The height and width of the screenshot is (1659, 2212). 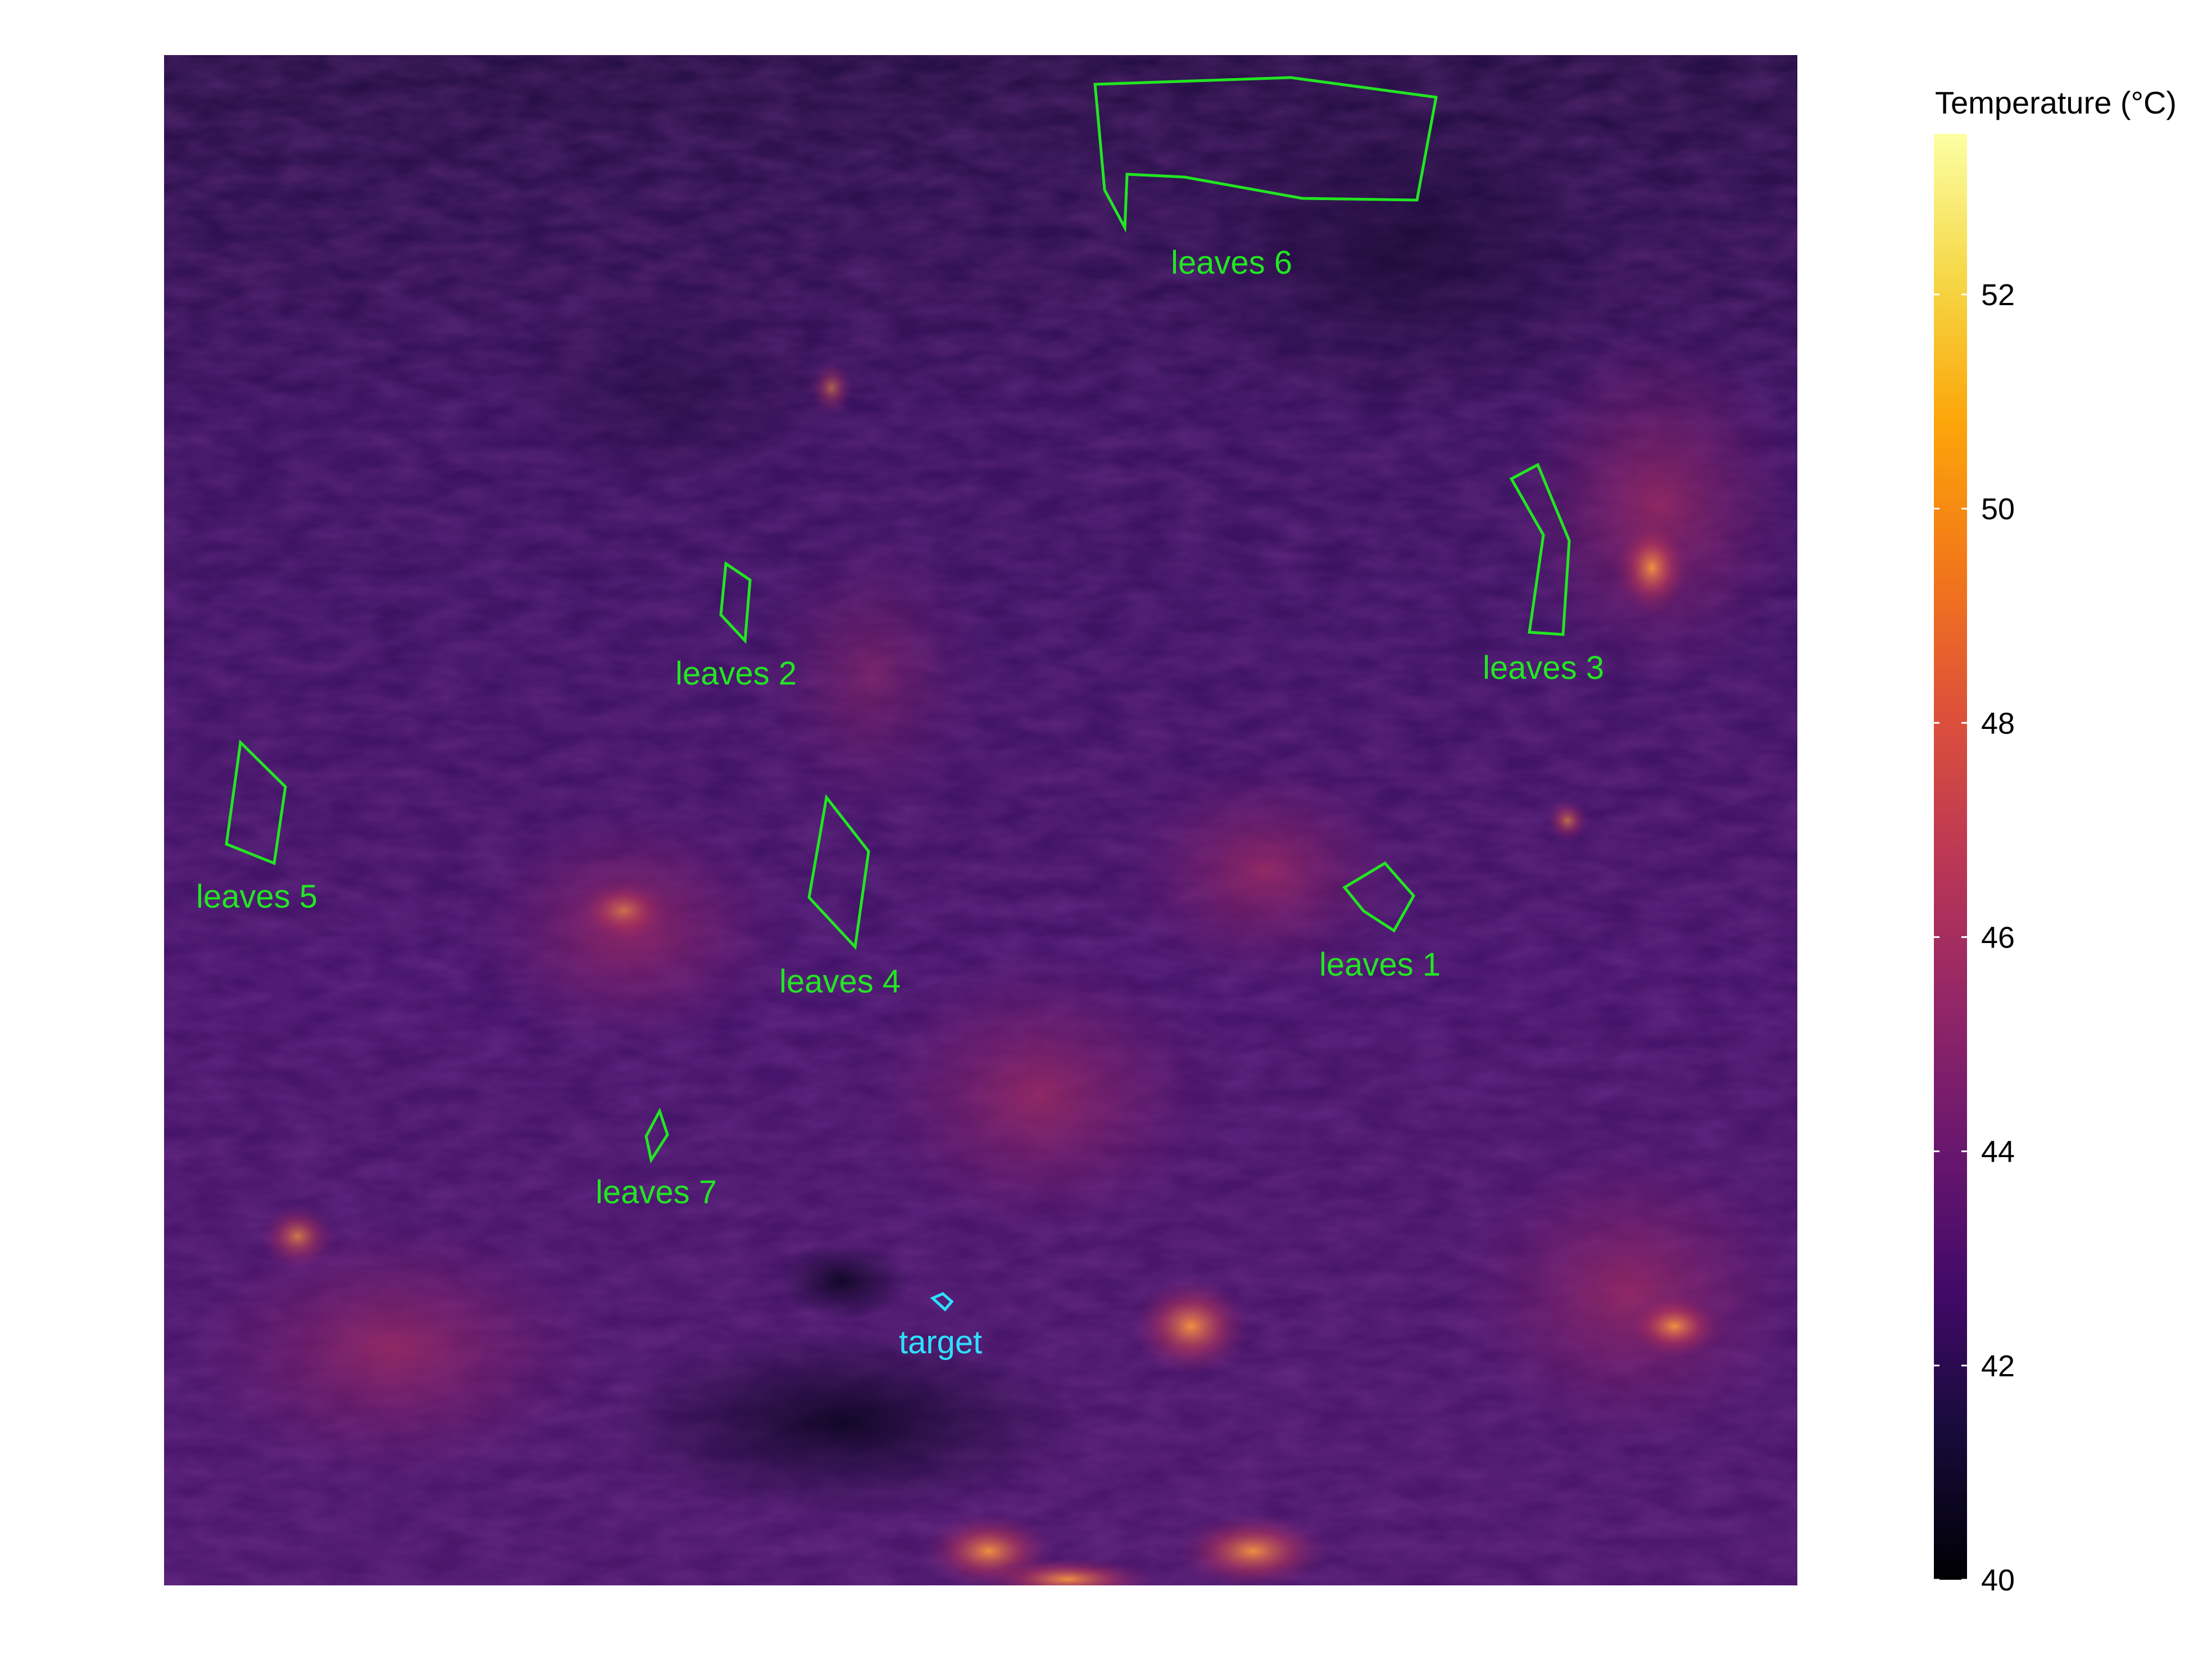 What do you see at coordinates (942, 1302) in the screenshot?
I see `roi-target` at bounding box center [942, 1302].